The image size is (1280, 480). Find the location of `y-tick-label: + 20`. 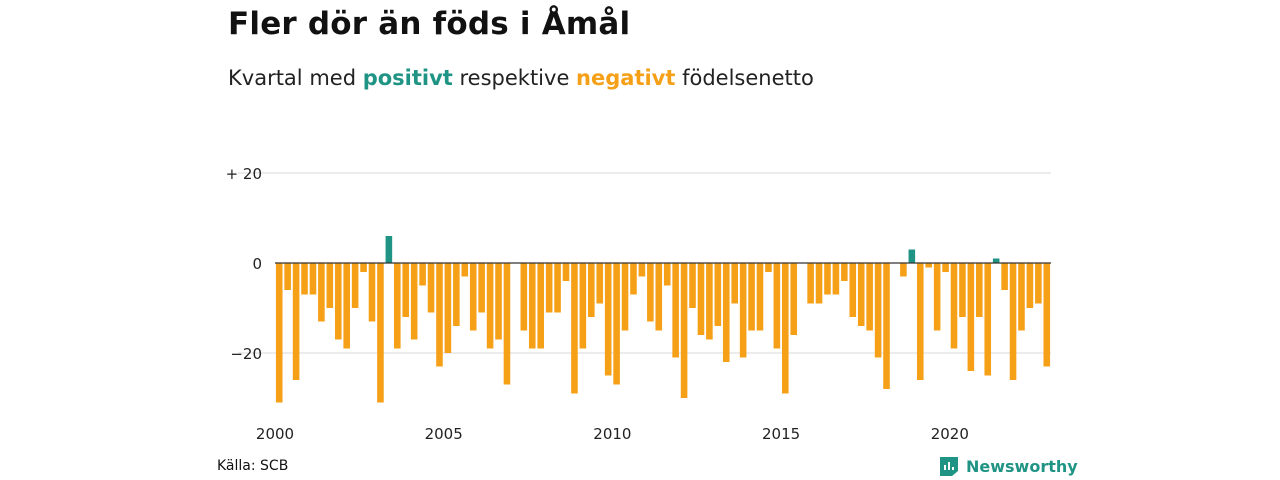

y-tick-label: + 20 is located at coordinates (244, 174).